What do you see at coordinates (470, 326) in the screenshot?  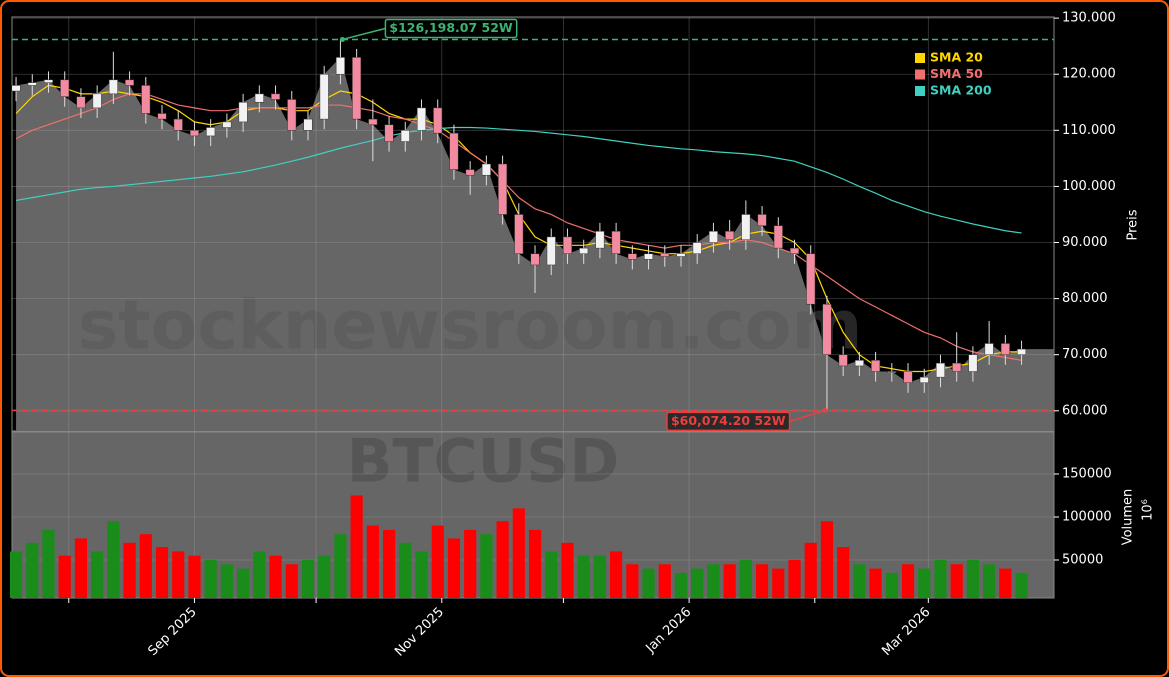 I see `watermark: stocknewsroom.com` at bounding box center [470, 326].